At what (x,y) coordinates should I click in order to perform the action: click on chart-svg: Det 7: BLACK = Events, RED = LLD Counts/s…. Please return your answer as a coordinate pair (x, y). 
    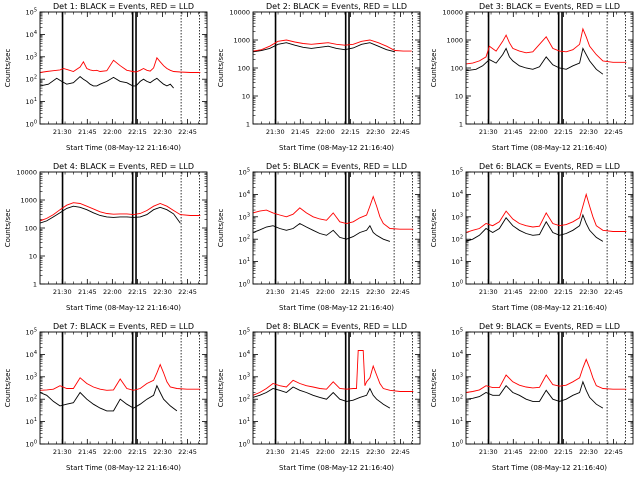
    Looking at the image, I should click on (106, 397).